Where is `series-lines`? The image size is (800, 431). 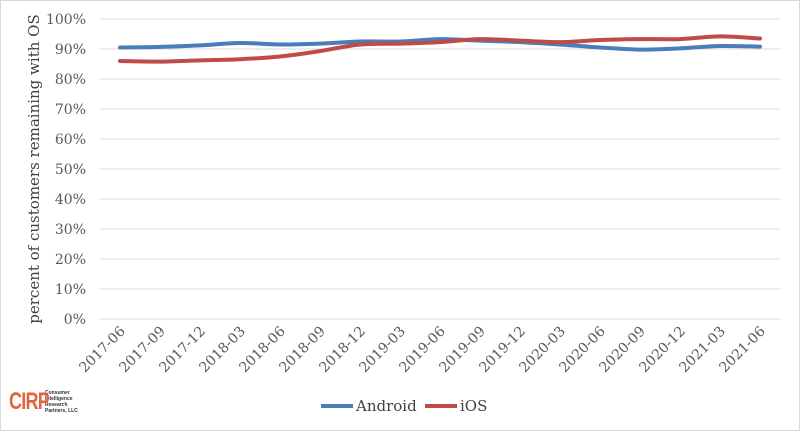 series-lines is located at coordinates (440, 49).